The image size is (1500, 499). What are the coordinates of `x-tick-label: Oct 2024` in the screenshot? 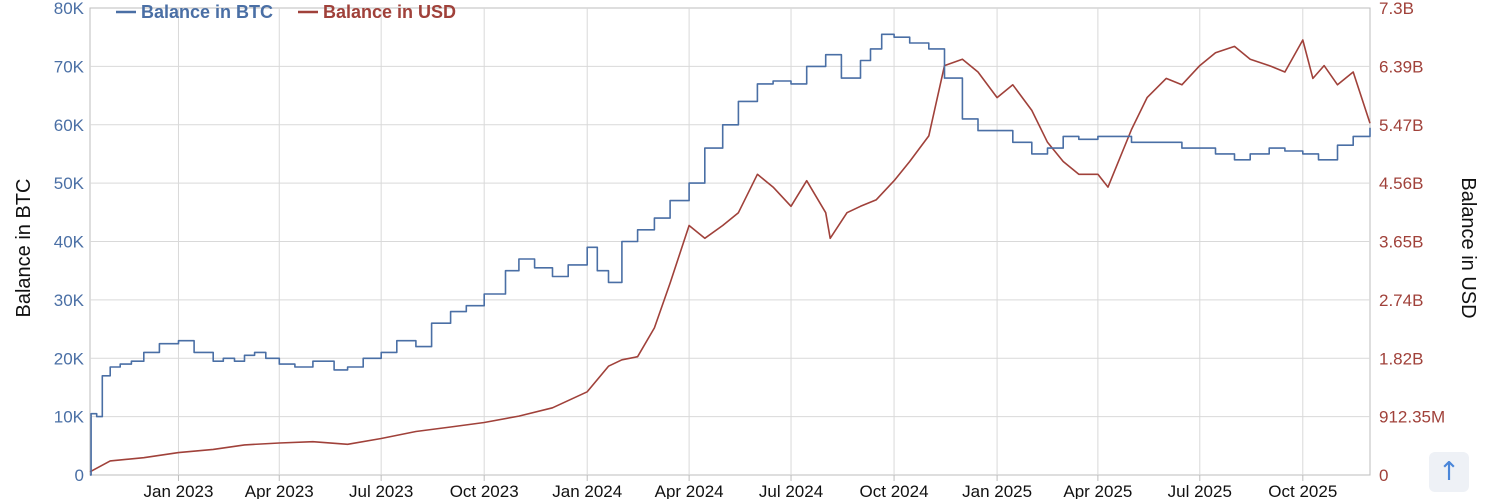 It's located at (894, 490).